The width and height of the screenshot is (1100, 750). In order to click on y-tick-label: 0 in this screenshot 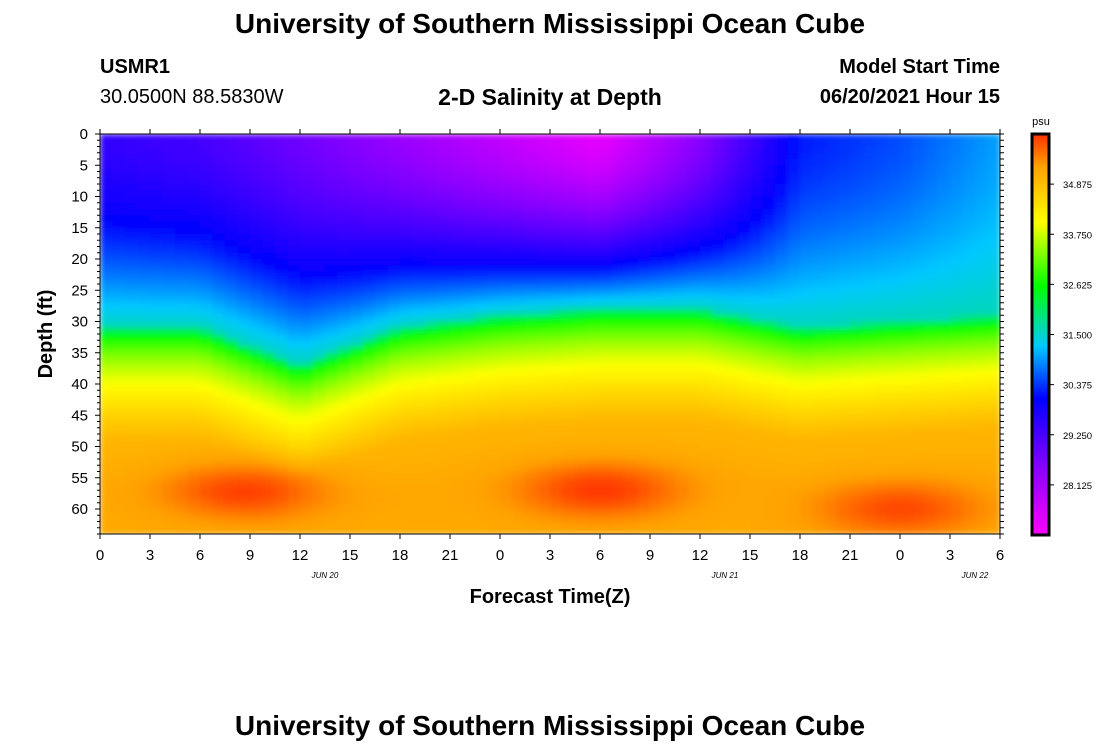, I will do `click(84, 134)`.